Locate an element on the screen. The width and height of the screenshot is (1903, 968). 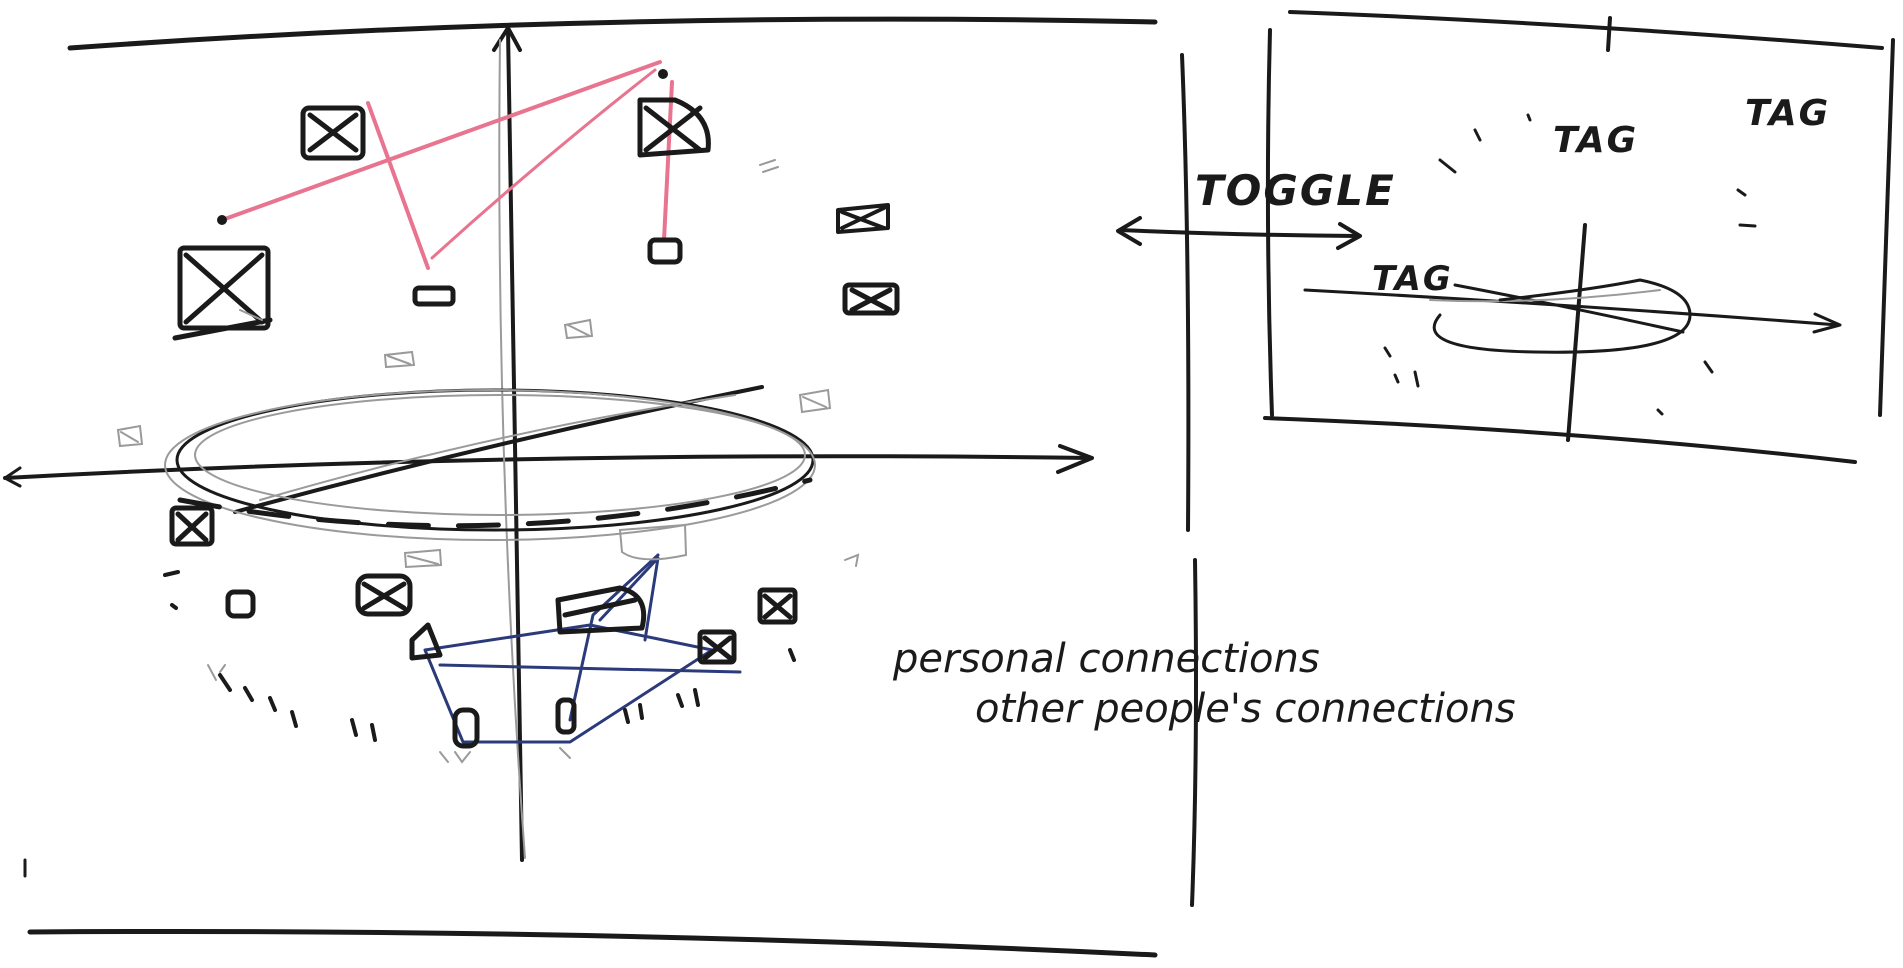
preview-tick-marks is located at coordinates (1570, 264).